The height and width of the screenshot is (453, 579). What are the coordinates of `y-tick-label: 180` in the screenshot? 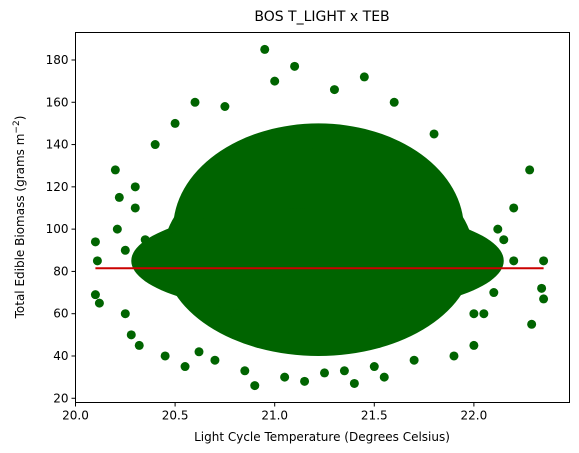 It's located at (57, 60).